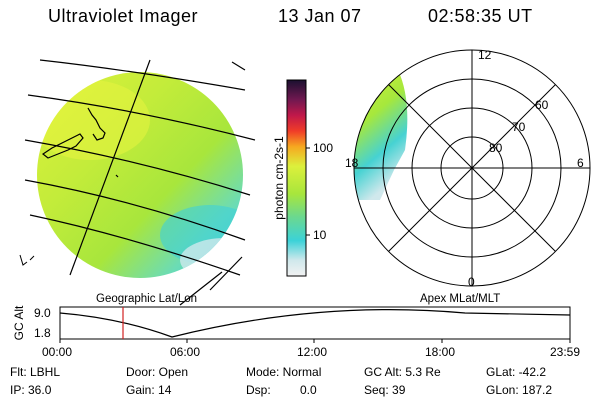  I want to click on timeline-xtick-0600: 06:00, so click(185, 352).